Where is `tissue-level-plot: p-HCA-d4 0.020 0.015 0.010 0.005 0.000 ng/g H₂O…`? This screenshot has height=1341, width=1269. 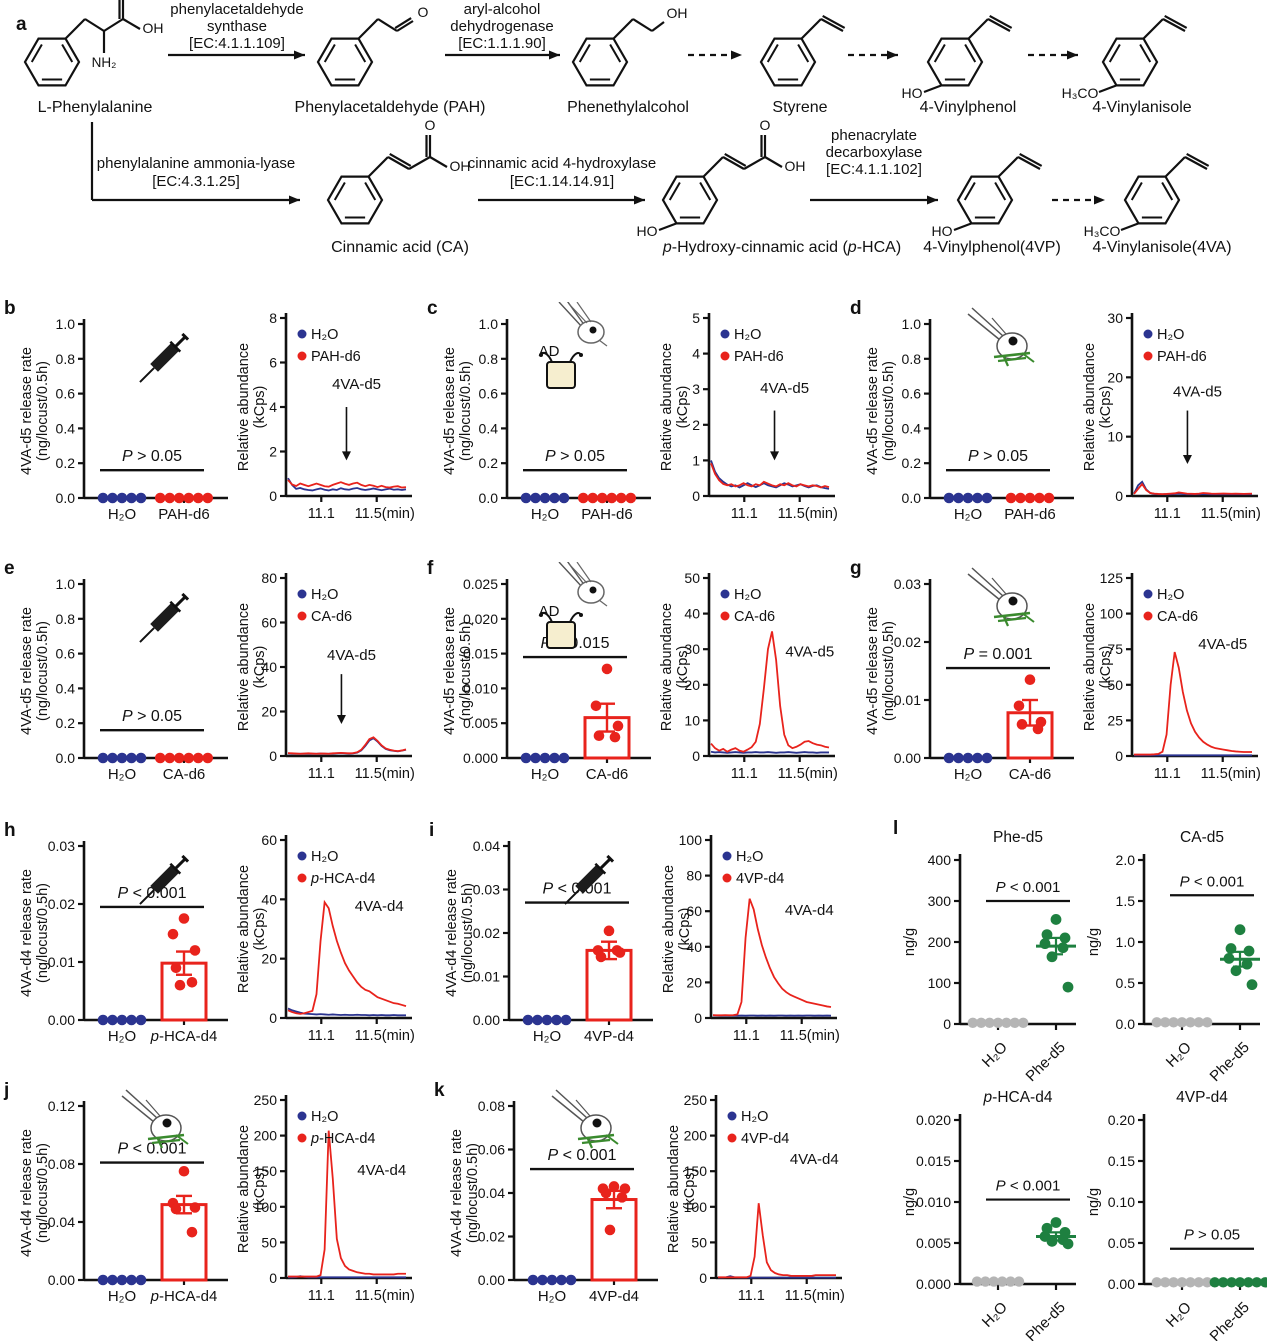
tissue-level-plot: p-HCA-d4 0.020 0.015 0.010 0.005 0.000 ng/g H₂O… is located at coordinates (989, 1215).